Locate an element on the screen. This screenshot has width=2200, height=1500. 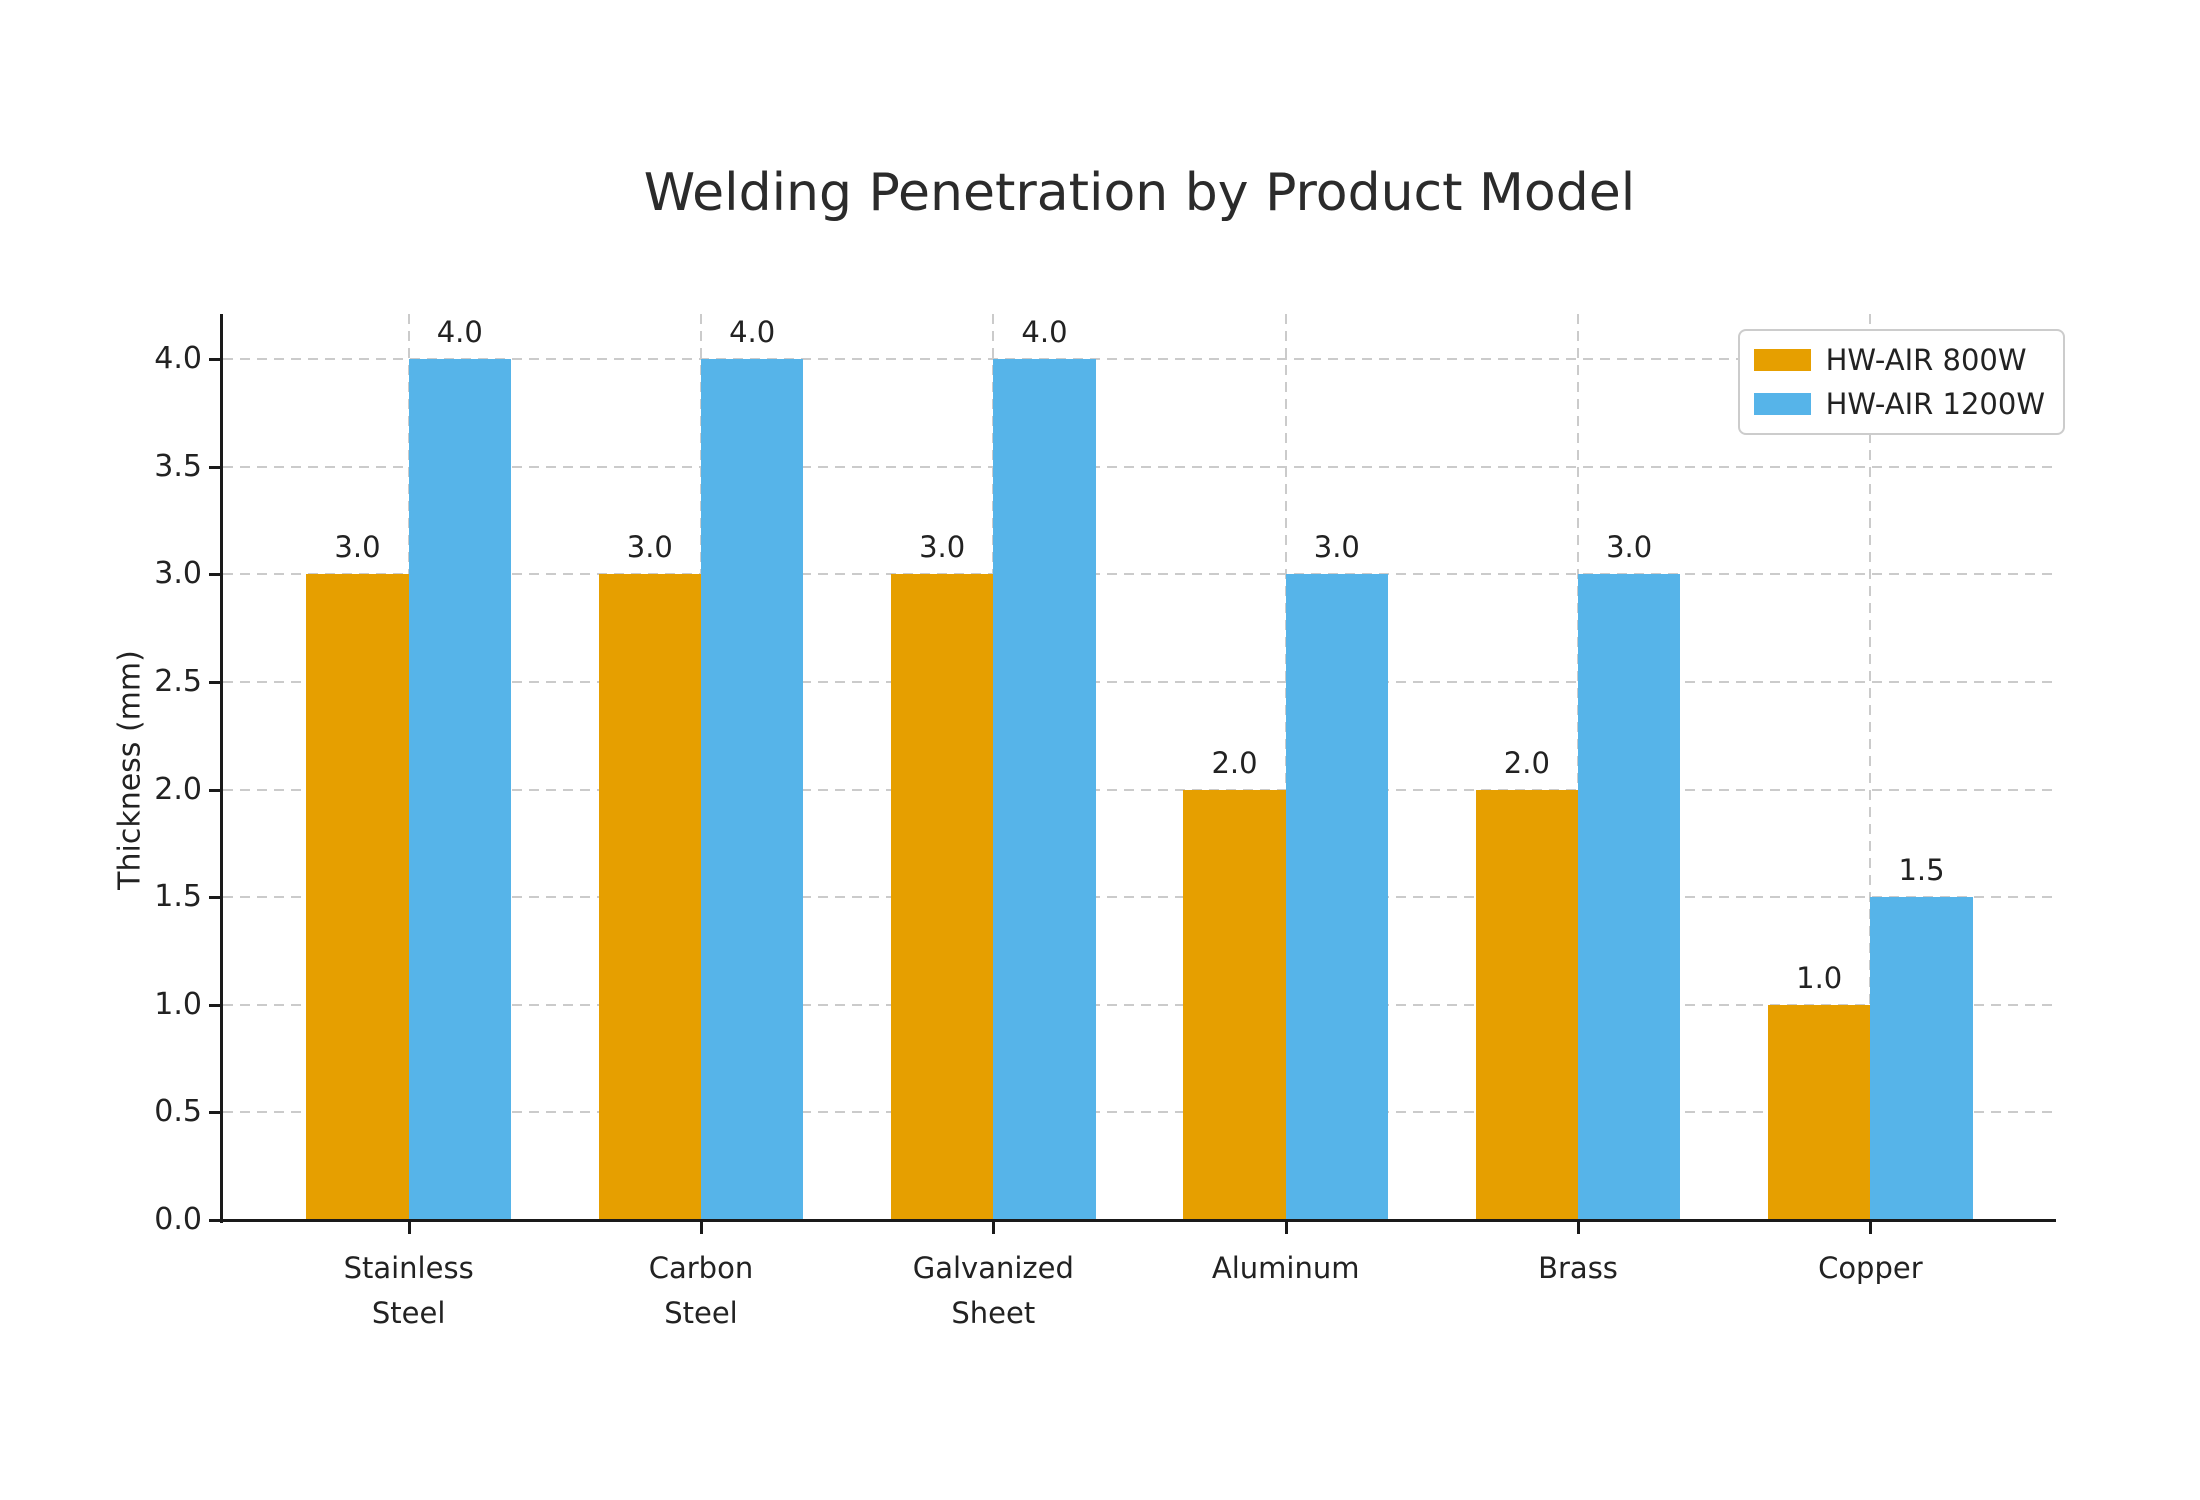
y-tick-label: 1.0 is located at coordinates (178, 1004).